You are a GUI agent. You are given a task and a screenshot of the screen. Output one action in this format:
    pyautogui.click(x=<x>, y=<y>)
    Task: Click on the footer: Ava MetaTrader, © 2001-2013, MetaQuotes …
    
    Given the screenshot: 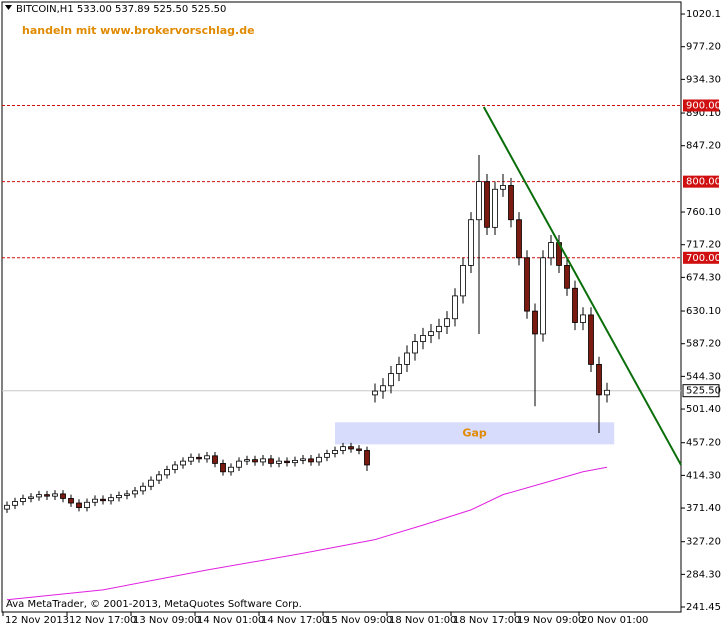 What is the action you would take?
    pyautogui.click(x=154, y=604)
    